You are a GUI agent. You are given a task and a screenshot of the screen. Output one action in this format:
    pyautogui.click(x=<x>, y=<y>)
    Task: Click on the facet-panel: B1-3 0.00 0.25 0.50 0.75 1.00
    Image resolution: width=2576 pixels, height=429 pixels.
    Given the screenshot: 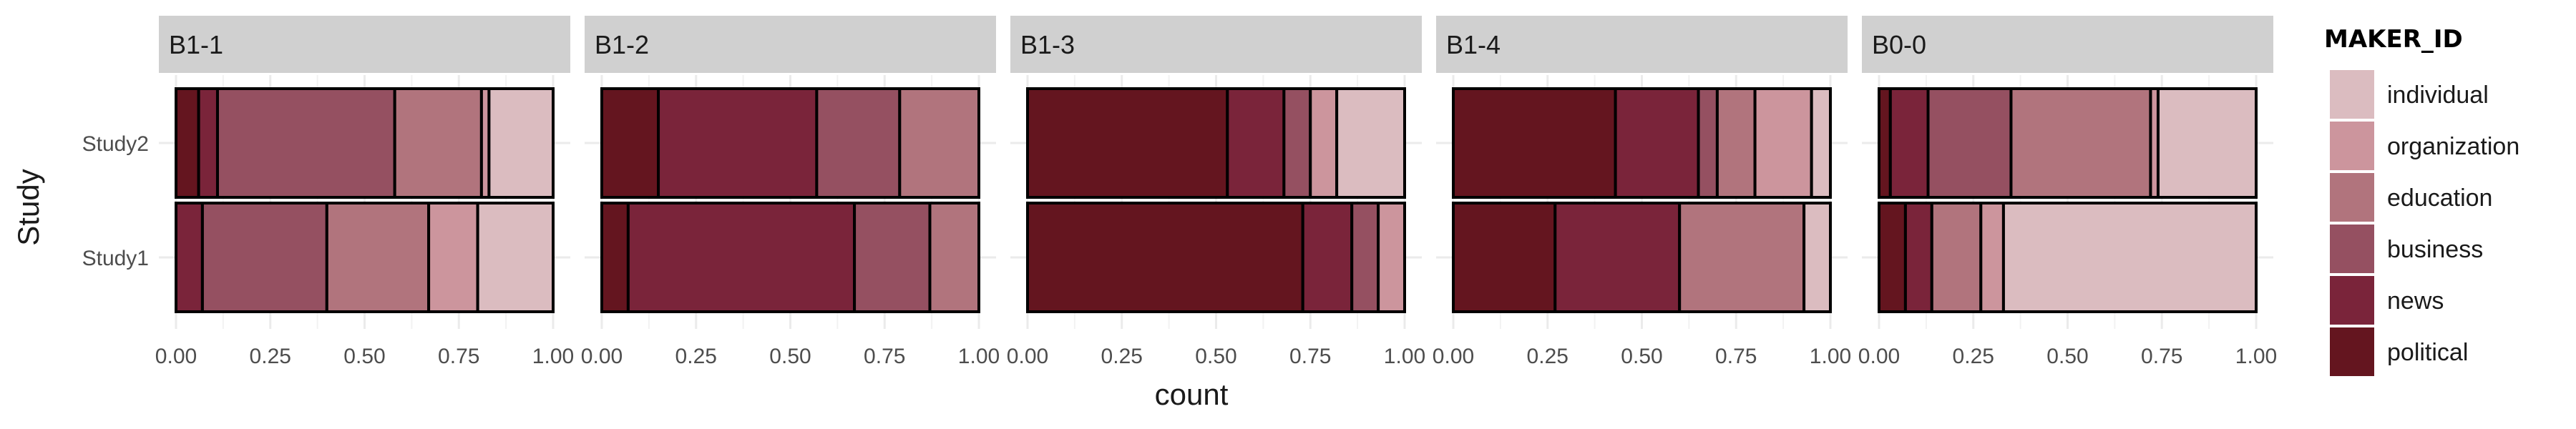 What is the action you would take?
    pyautogui.click(x=1216, y=192)
    